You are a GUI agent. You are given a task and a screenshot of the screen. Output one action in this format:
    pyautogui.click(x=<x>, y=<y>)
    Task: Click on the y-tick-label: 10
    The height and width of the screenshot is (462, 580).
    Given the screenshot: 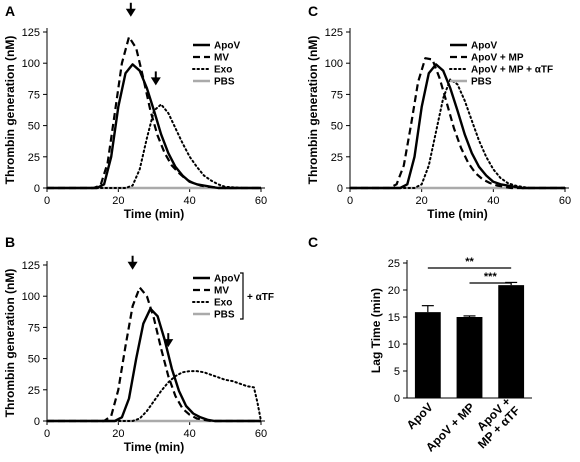 What is the action you would take?
    pyautogui.click(x=394, y=345)
    